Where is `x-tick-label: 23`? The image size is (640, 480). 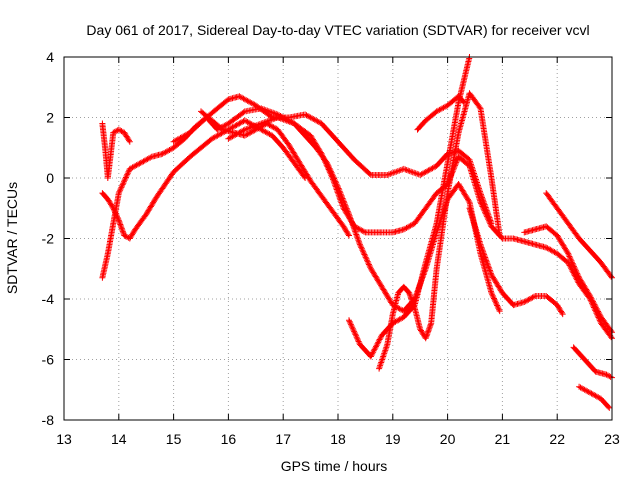
x-tick-label: 23 is located at coordinates (612, 439).